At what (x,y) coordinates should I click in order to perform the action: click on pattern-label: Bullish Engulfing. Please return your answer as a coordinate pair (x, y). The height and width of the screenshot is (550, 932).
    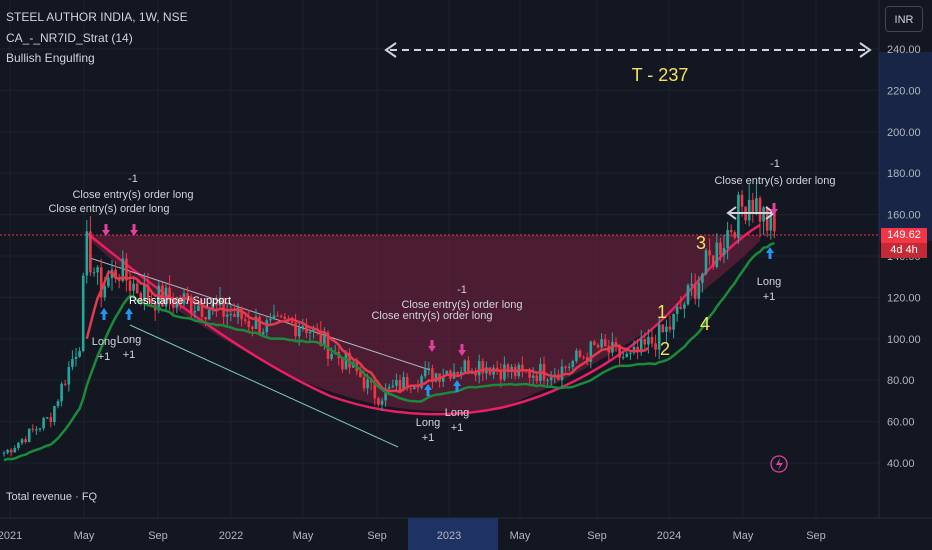
    Looking at the image, I should click on (50, 58).